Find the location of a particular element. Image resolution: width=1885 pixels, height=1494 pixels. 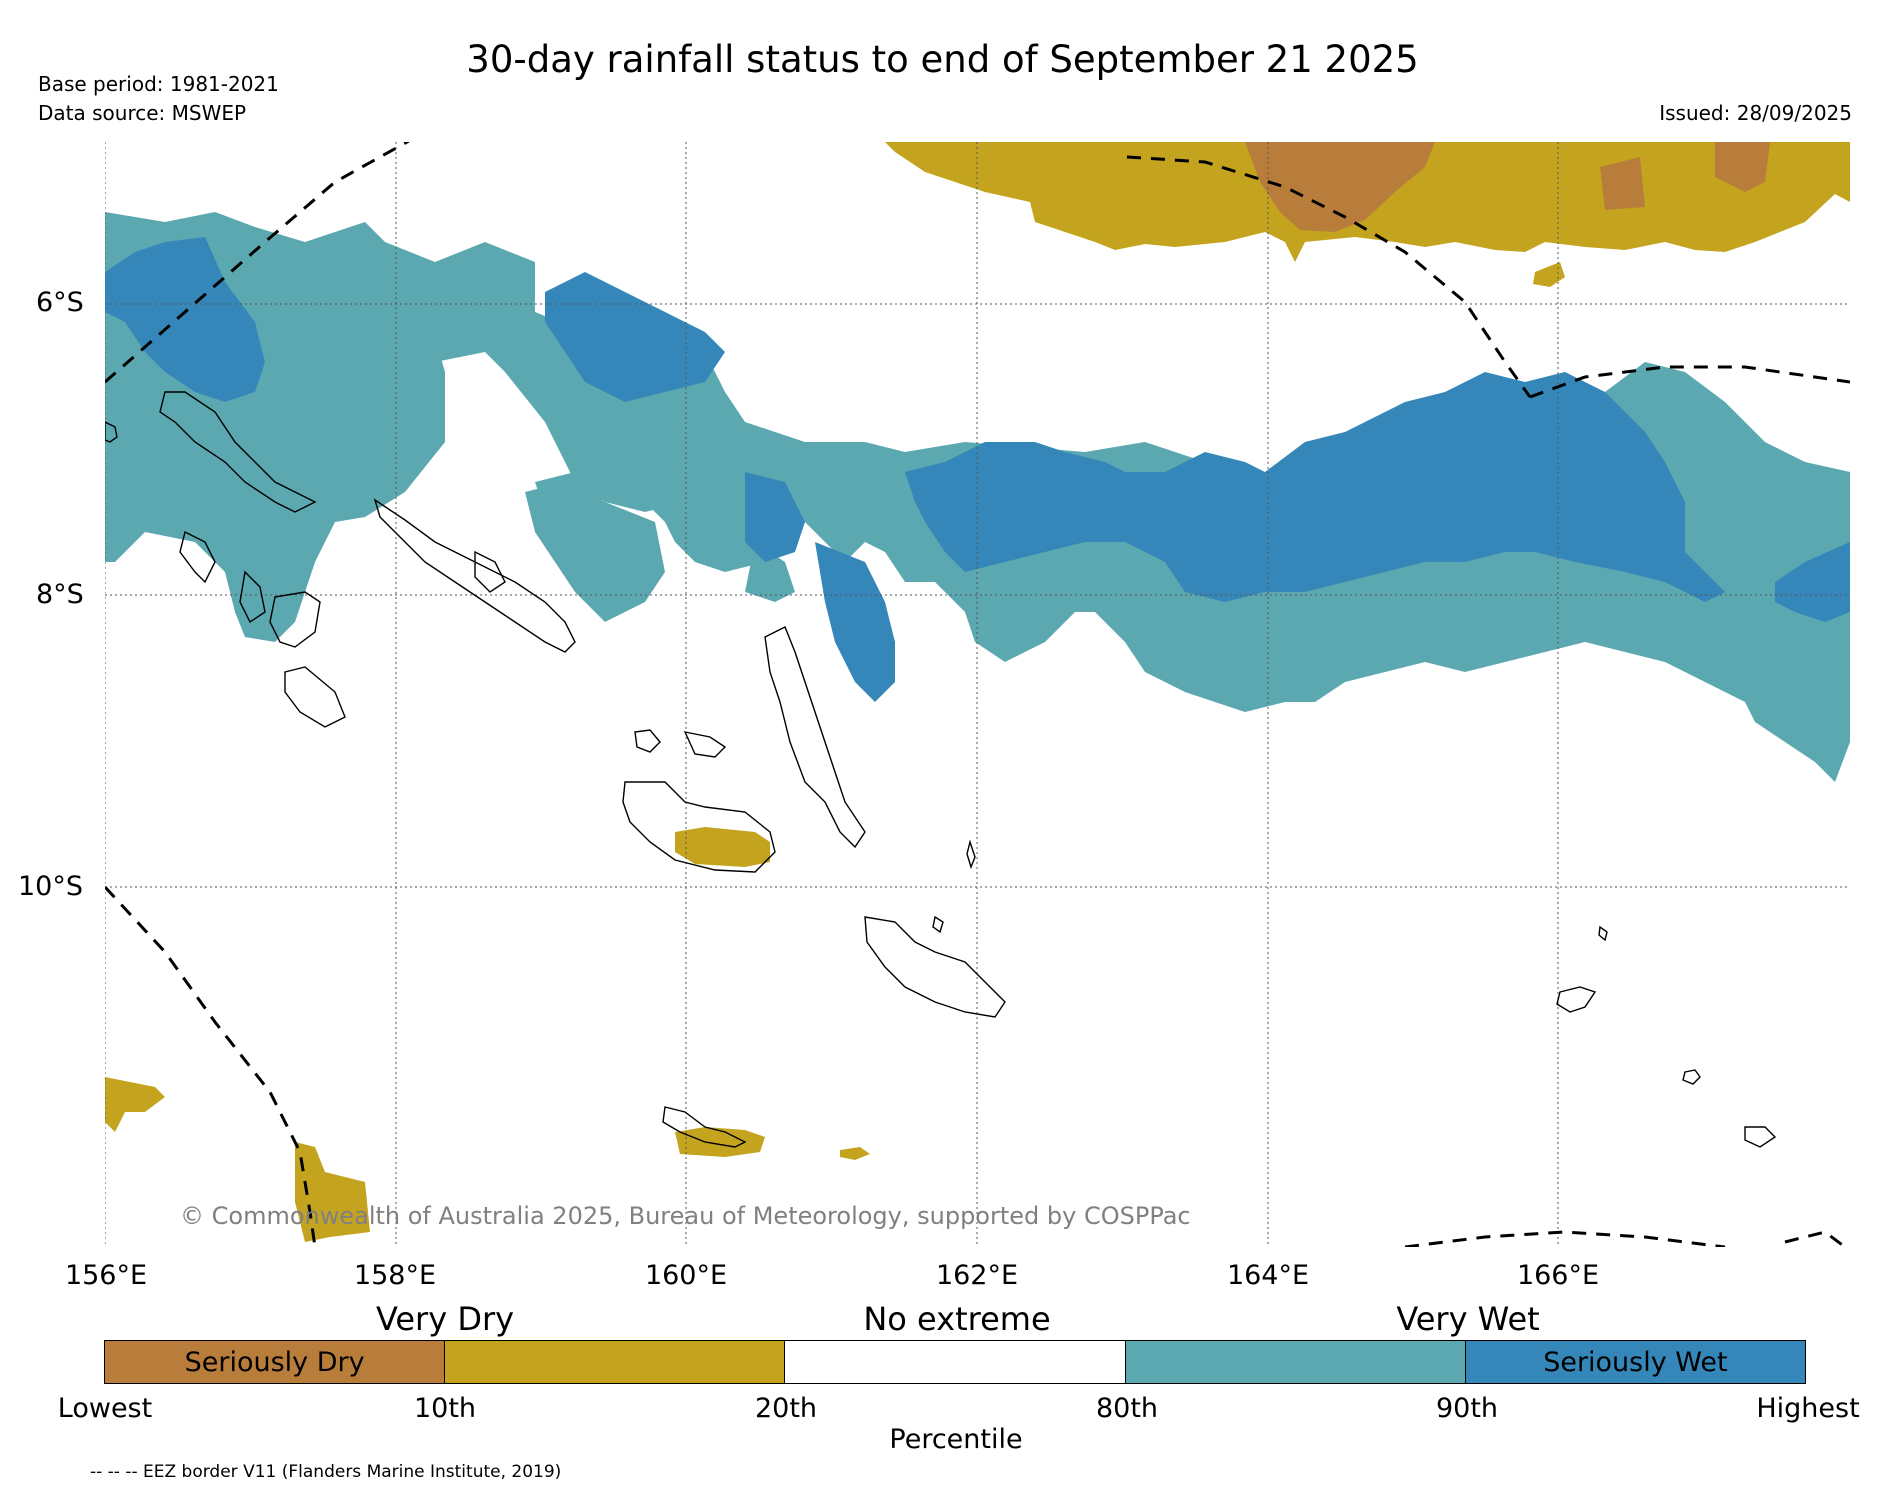

legend-very-dry: Very Dry is located at coordinates (445, 1319).